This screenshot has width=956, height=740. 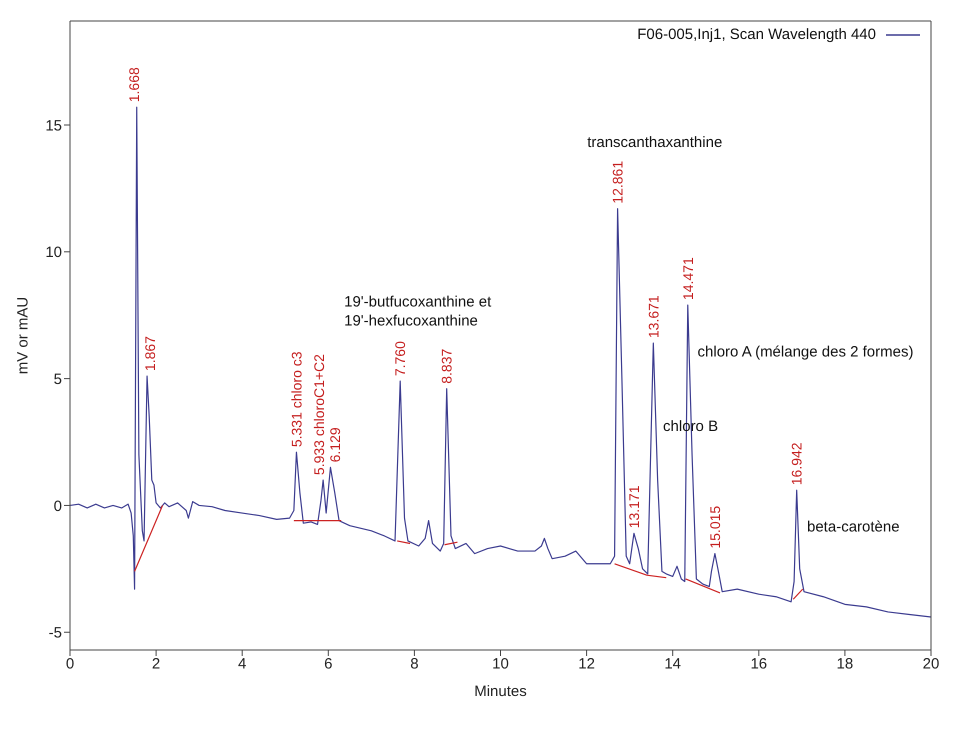 What do you see at coordinates (334, 444) in the screenshot?
I see `annotation: 6.129` at bounding box center [334, 444].